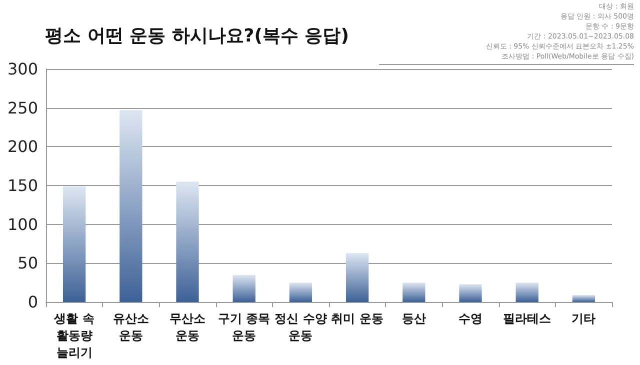 This screenshot has height=365, width=640. What do you see at coordinates (470, 319) in the screenshot?
I see `x-tick-label: 수영` at bounding box center [470, 319].